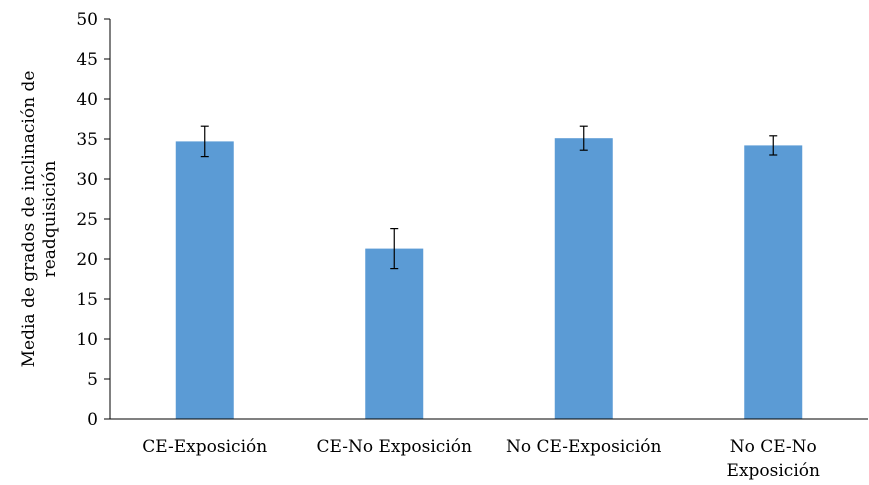  What do you see at coordinates (50, 219) in the screenshot?
I see `y-axis-label-line: readquisición` at bounding box center [50, 219].